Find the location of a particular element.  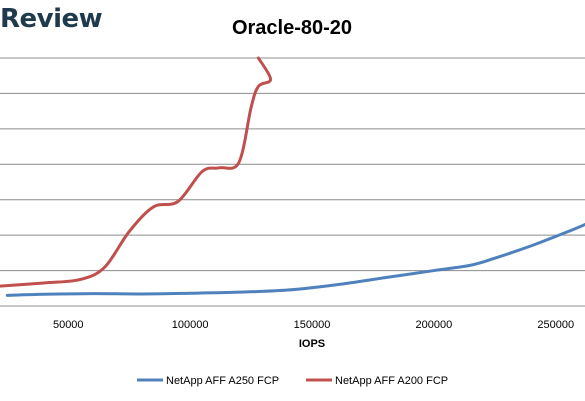

x-axis-label: IOPS is located at coordinates (312, 344).